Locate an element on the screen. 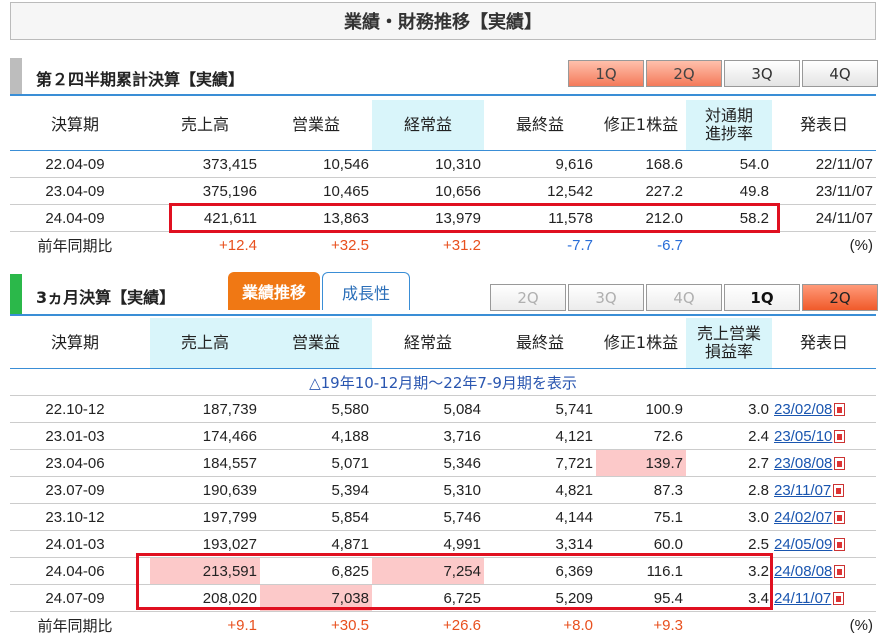 This screenshot has height=635, width=887. cell-net: 4,821 is located at coordinates (574, 490).